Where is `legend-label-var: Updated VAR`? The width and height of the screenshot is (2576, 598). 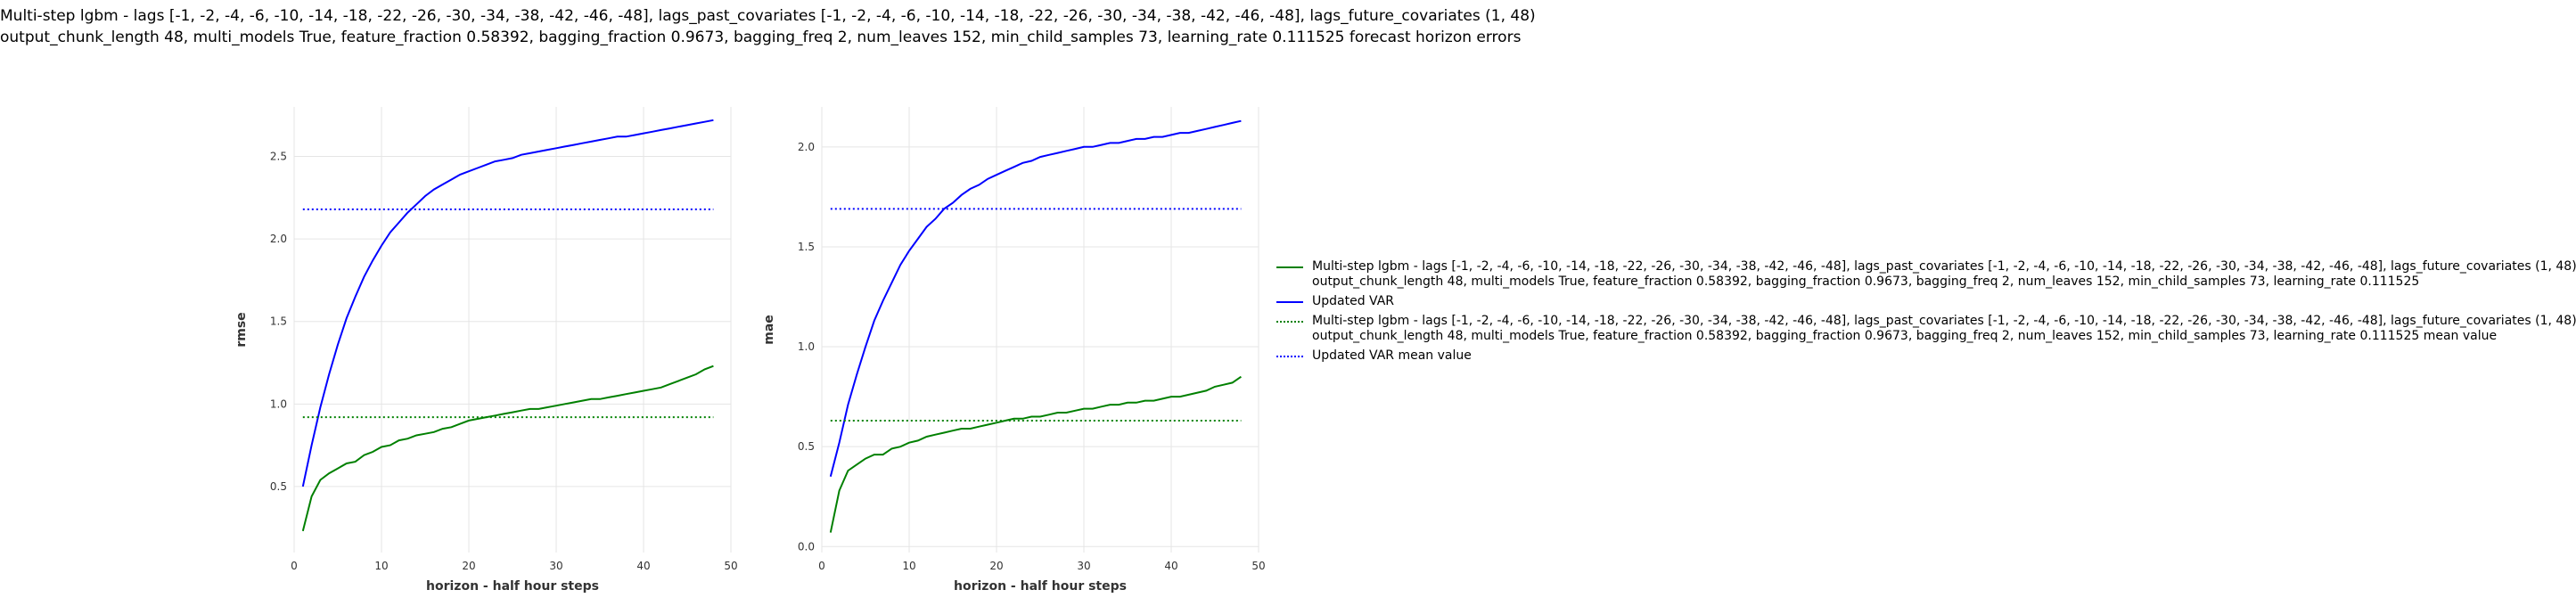
legend-label-var: Updated VAR is located at coordinates (1353, 301).